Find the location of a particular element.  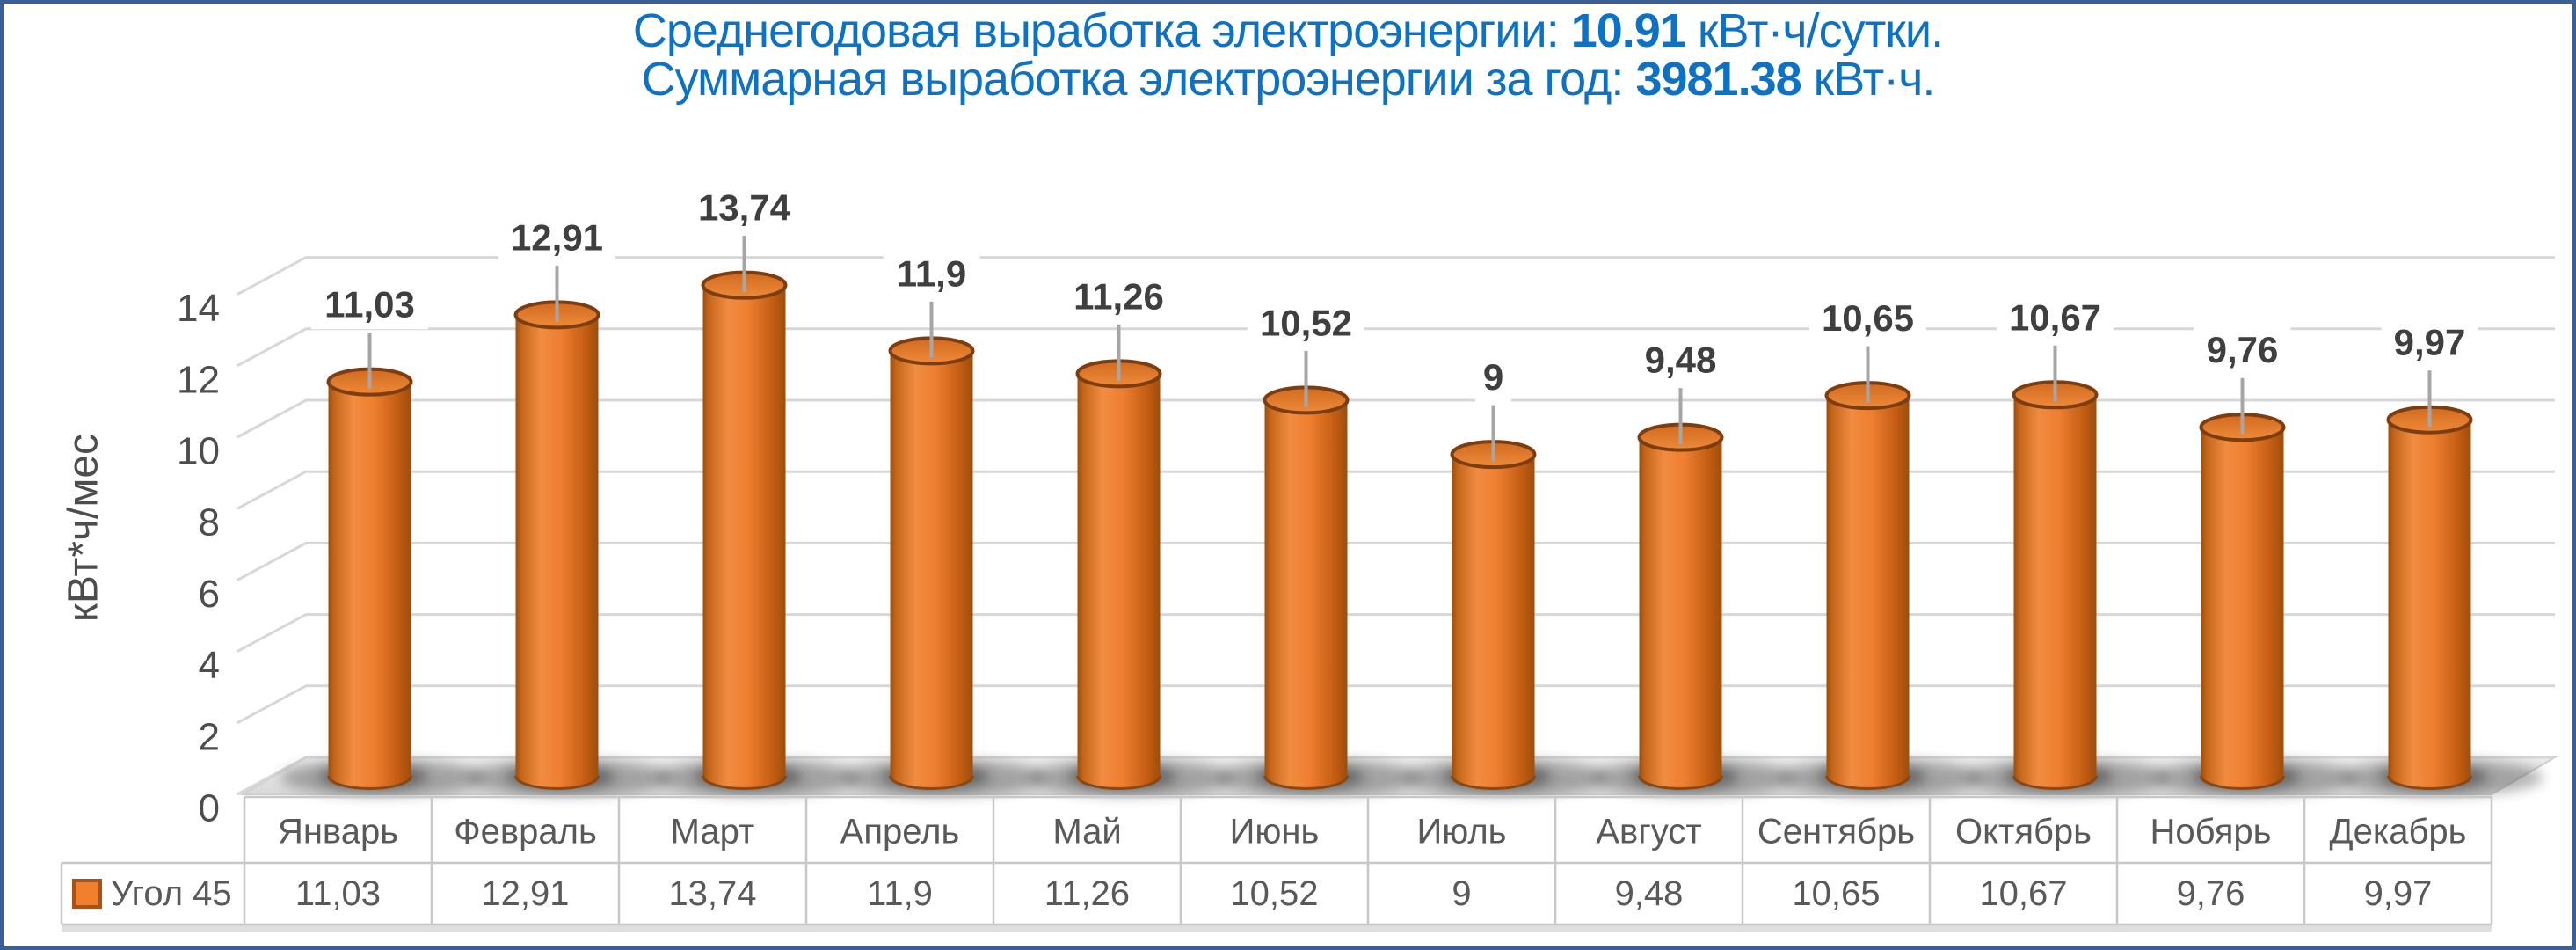

value-cell-Октябрь: 10,67 is located at coordinates (2023, 893).